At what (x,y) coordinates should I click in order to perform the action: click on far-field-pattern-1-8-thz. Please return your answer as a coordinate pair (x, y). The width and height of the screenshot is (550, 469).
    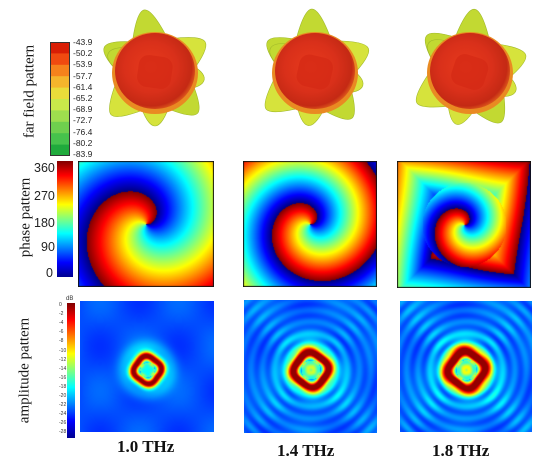
    Looking at the image, I should click on (471, 66).